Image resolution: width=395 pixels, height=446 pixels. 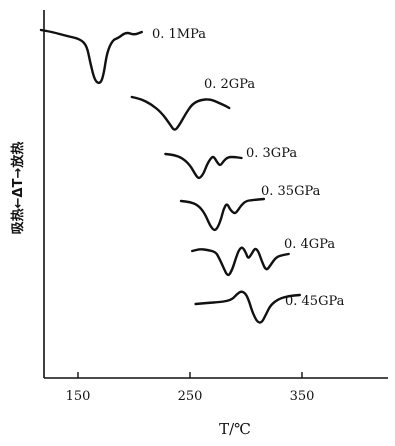 What do you see at coordinates (235, 429) in the screenshot?
I see `x-axis-title: T/℃` at bounding box center [235, 429].